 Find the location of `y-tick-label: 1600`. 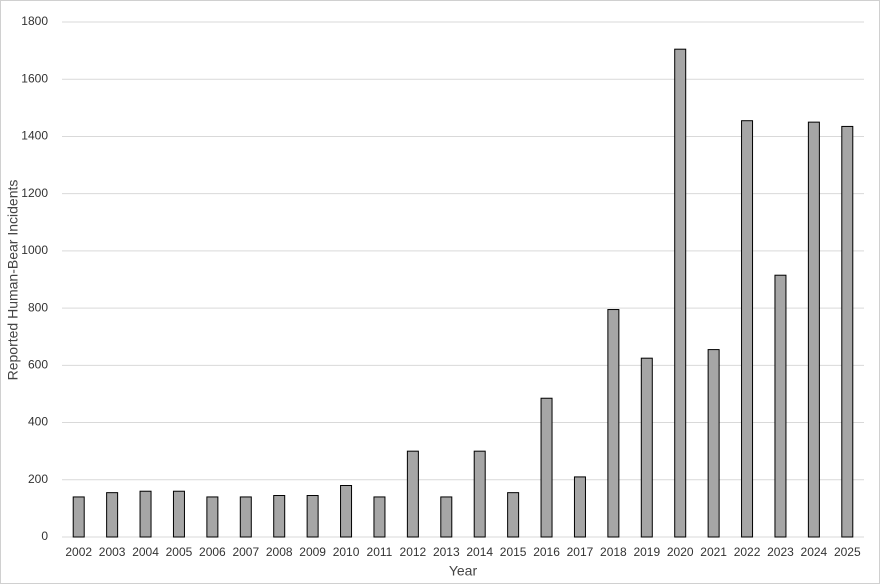

y-tick-label: 1600 is located at coordinates (34, 78).